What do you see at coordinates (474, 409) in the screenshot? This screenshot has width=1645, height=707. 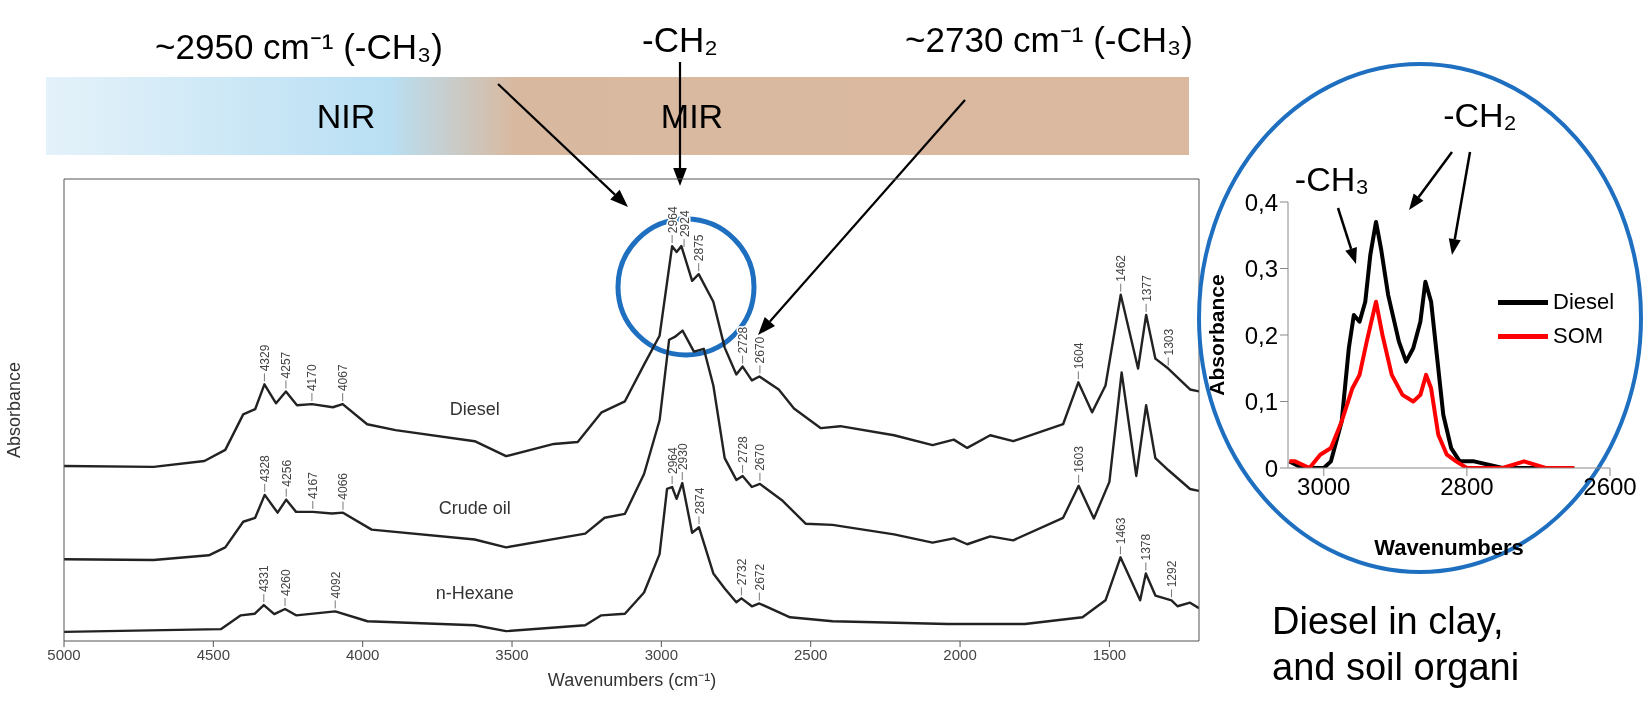 I see `series-label: Diesel` at bounding box center [474, 409].